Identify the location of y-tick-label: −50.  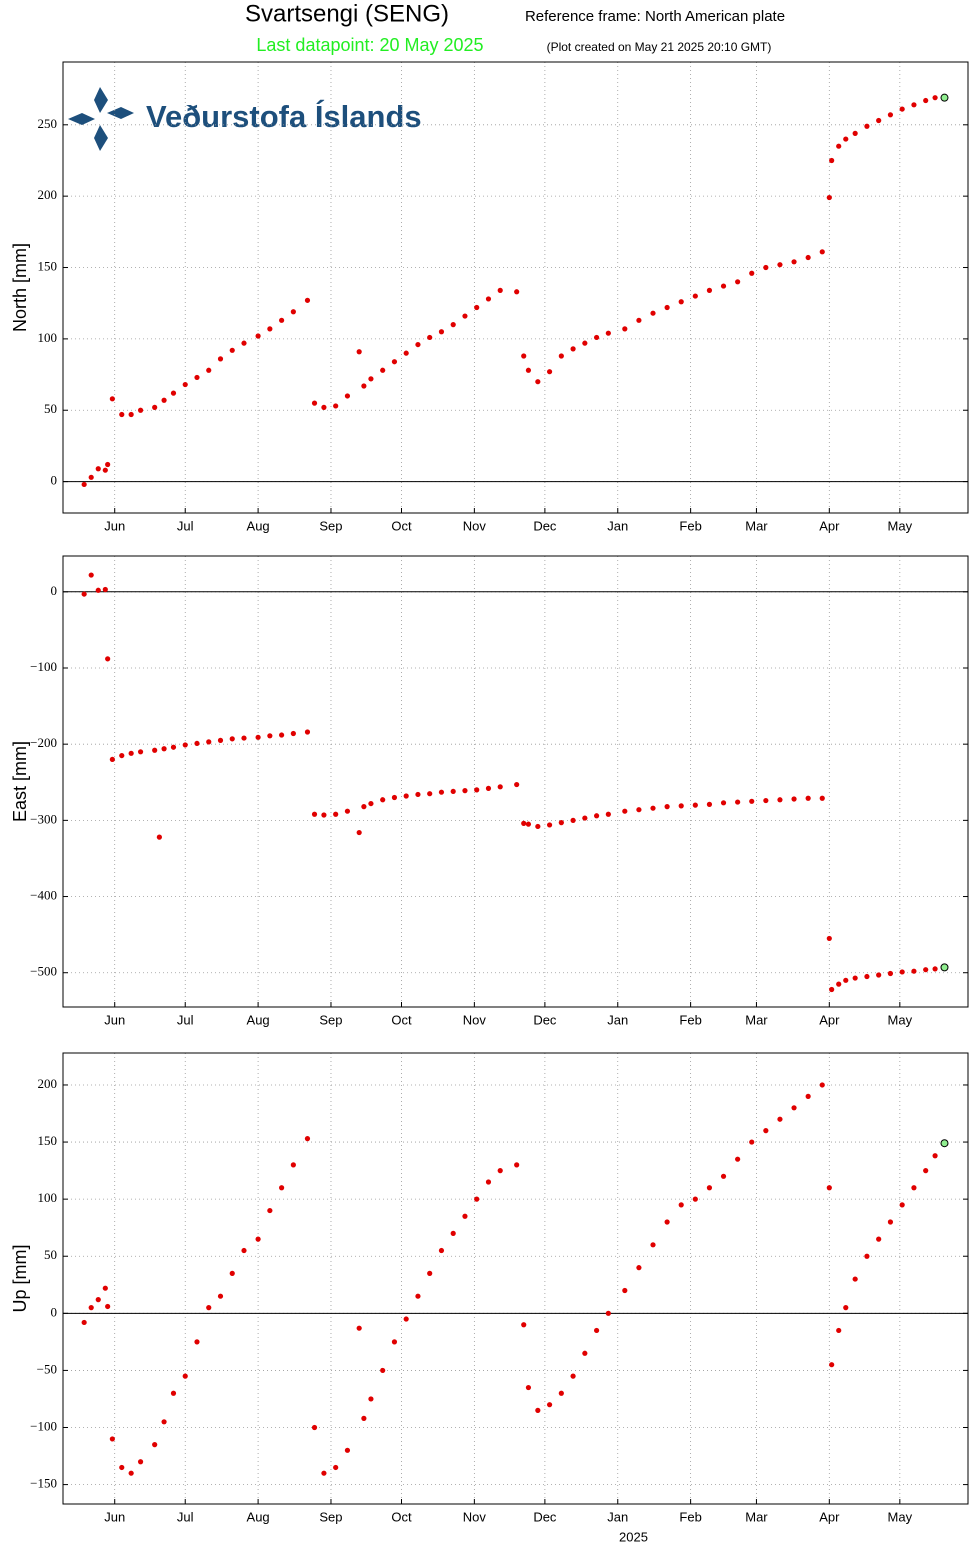
(47, 1368).